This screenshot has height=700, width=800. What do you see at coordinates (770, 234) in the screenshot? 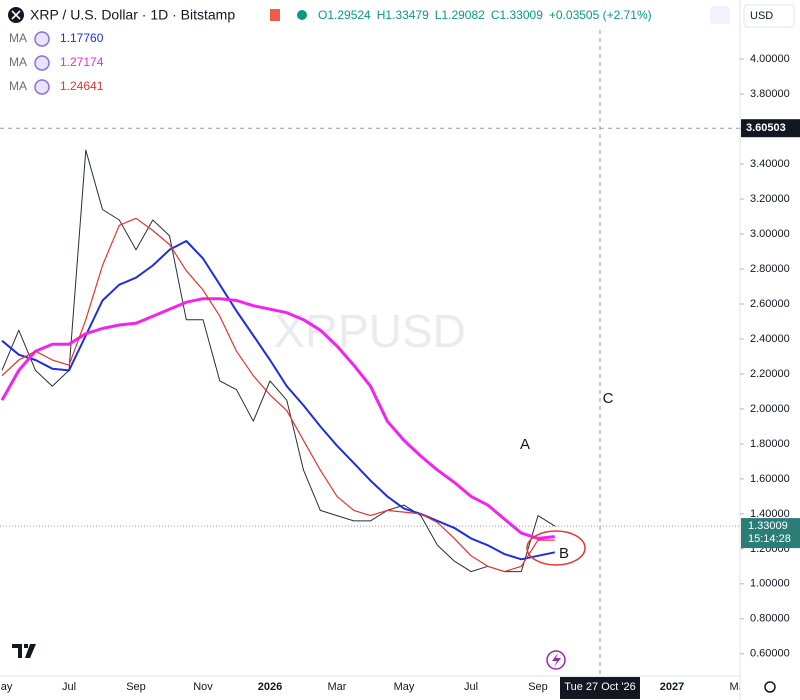
I see `y-tick-label: 3.00000` at bounding box center [770, 234].